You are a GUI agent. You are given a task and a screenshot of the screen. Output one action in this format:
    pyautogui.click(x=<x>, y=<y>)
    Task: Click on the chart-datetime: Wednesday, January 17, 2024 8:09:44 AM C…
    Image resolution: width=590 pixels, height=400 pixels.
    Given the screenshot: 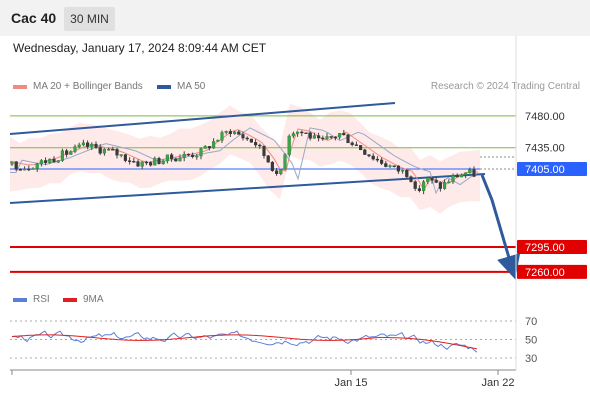 What is the action you would take?
    pyautogui.click(x=140, y=48)
    